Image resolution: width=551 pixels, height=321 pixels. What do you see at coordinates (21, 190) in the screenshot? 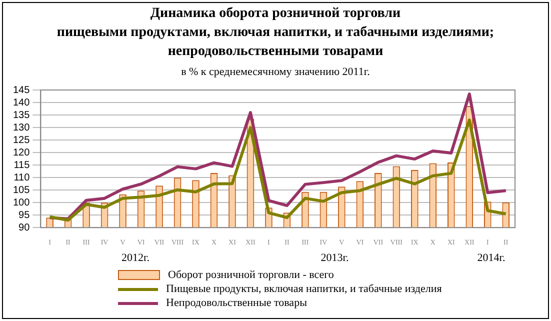
I see `y-tick-label: 105` at bounding box center [21, 190].